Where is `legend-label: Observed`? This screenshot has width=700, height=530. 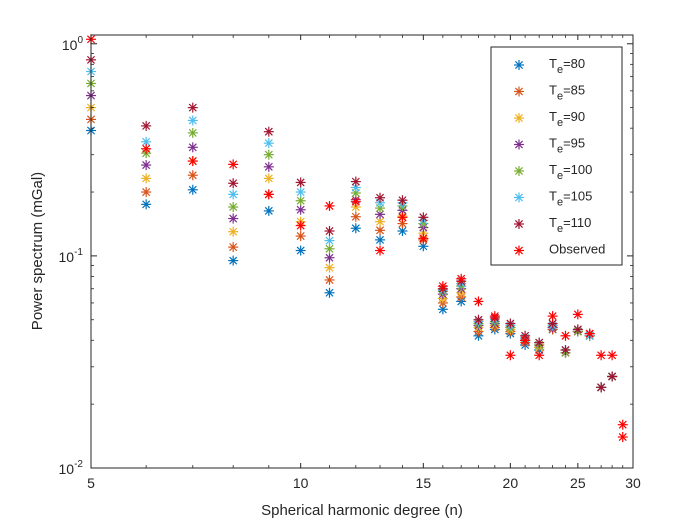
legend-label: Observed is located at coordinates (577, 249).